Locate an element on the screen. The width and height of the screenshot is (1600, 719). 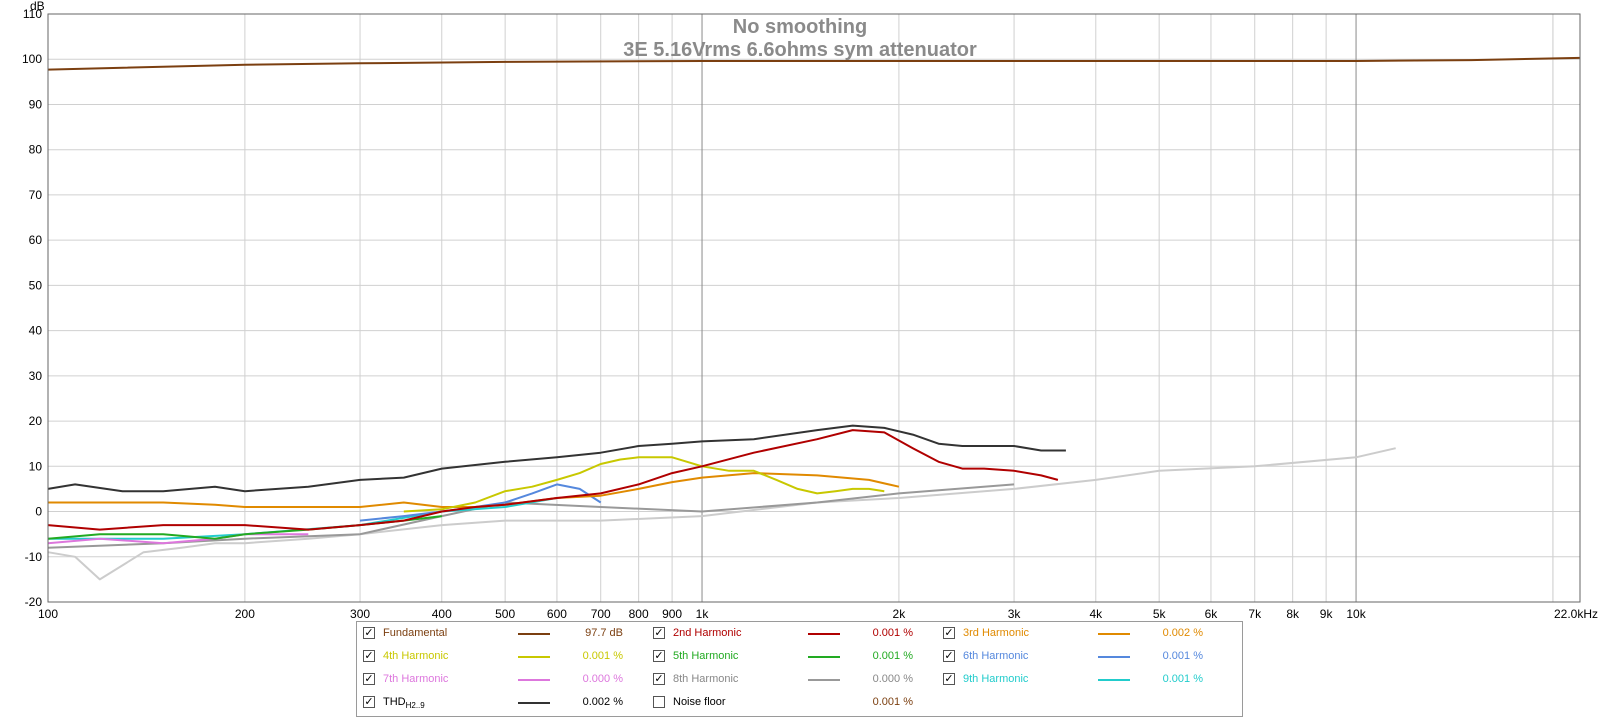
legend-label-text: Fundamental is located at coordinates (415, 633).